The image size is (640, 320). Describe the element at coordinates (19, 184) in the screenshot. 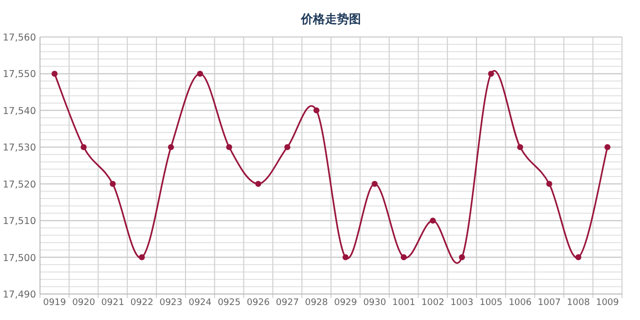

I see `y-tick-label: 17,520` at that location.